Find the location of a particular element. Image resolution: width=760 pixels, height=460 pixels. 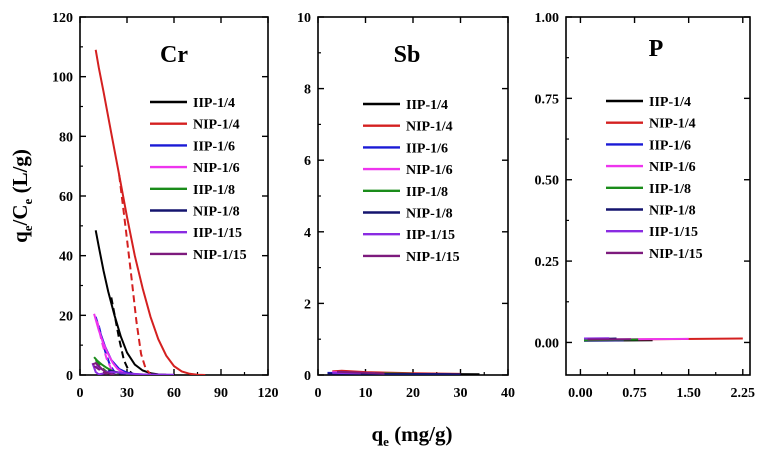

panel-sb-legend-label: NIP-1/4 is located at coordinates (429, 127).